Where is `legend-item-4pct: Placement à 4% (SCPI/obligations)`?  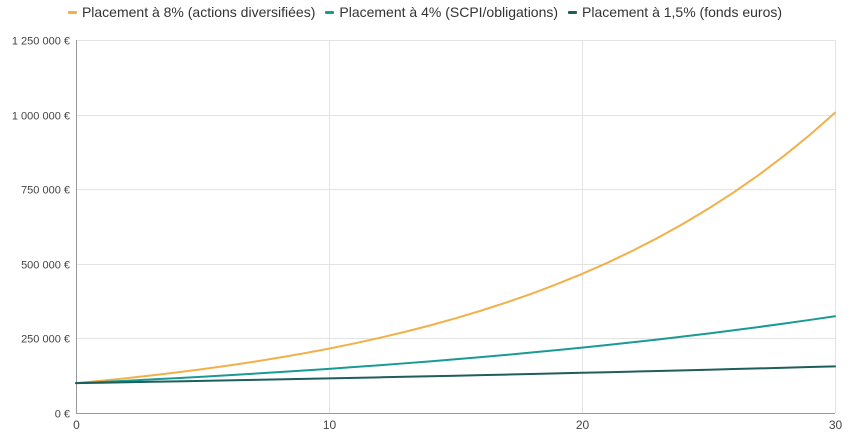
legend-item-4pct: Placement à 4% (SCPI/obligations) is located at coordinates (441, 12).